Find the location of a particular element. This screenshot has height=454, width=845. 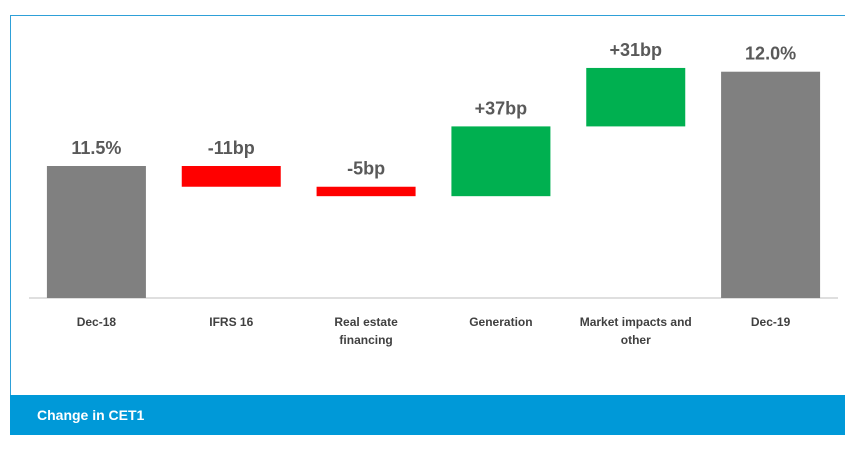

data-label: 11.5% is located at coordinates (96, 148).